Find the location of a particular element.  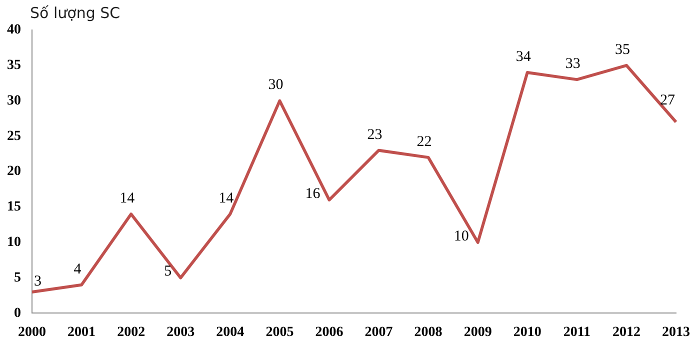

data-label: 10 is located at coordinates (461, 236).